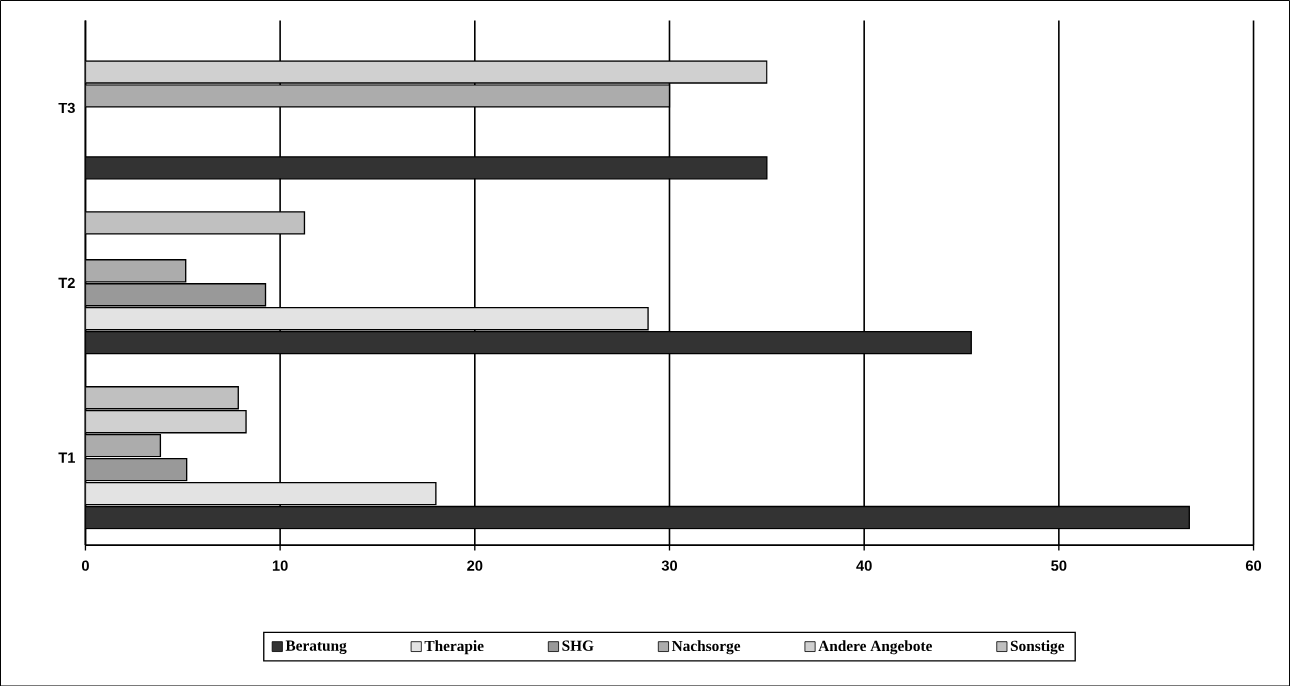 The image size is (1290, 686). What do you see at coordinates (1037, 647) in the screenshot?
I see `legend-label: Sonstige` at bounding box center [1037, 647].